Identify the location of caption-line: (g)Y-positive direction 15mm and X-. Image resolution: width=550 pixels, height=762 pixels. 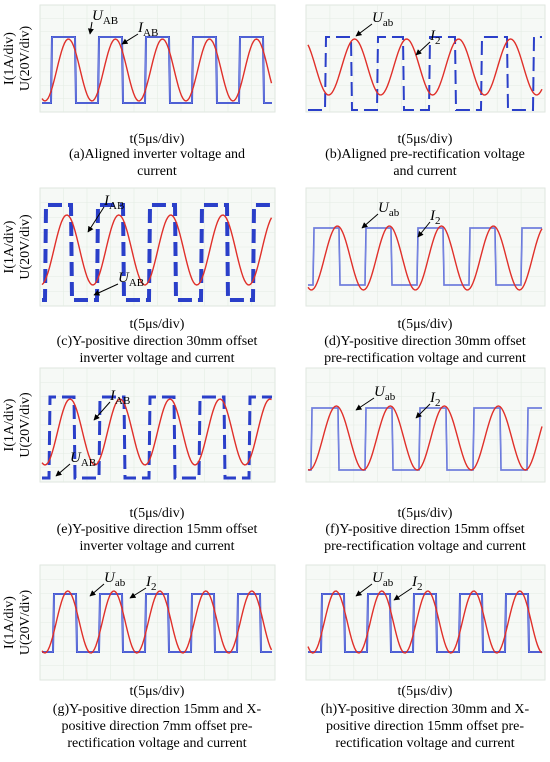
(157, 709).